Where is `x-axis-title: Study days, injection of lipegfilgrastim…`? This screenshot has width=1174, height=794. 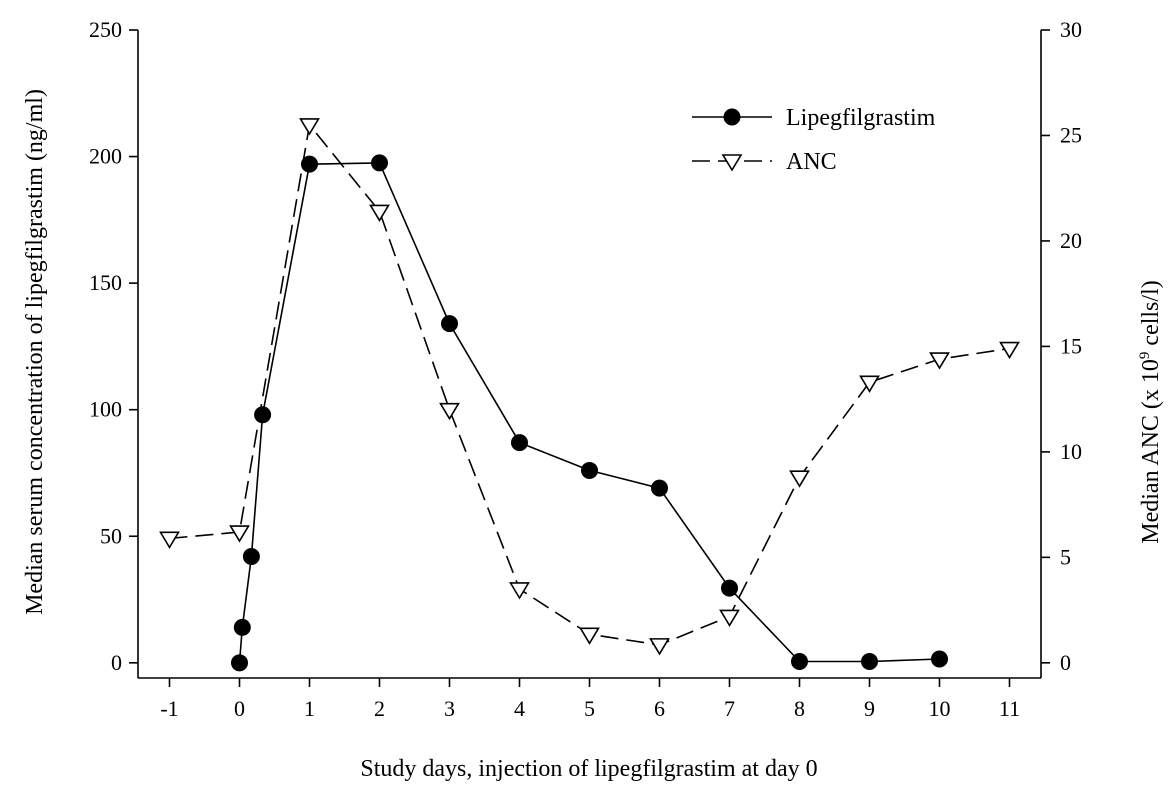 x-axis-title: Study days, injection of lipegfilgrastim… is located at coordinates (588, 769).